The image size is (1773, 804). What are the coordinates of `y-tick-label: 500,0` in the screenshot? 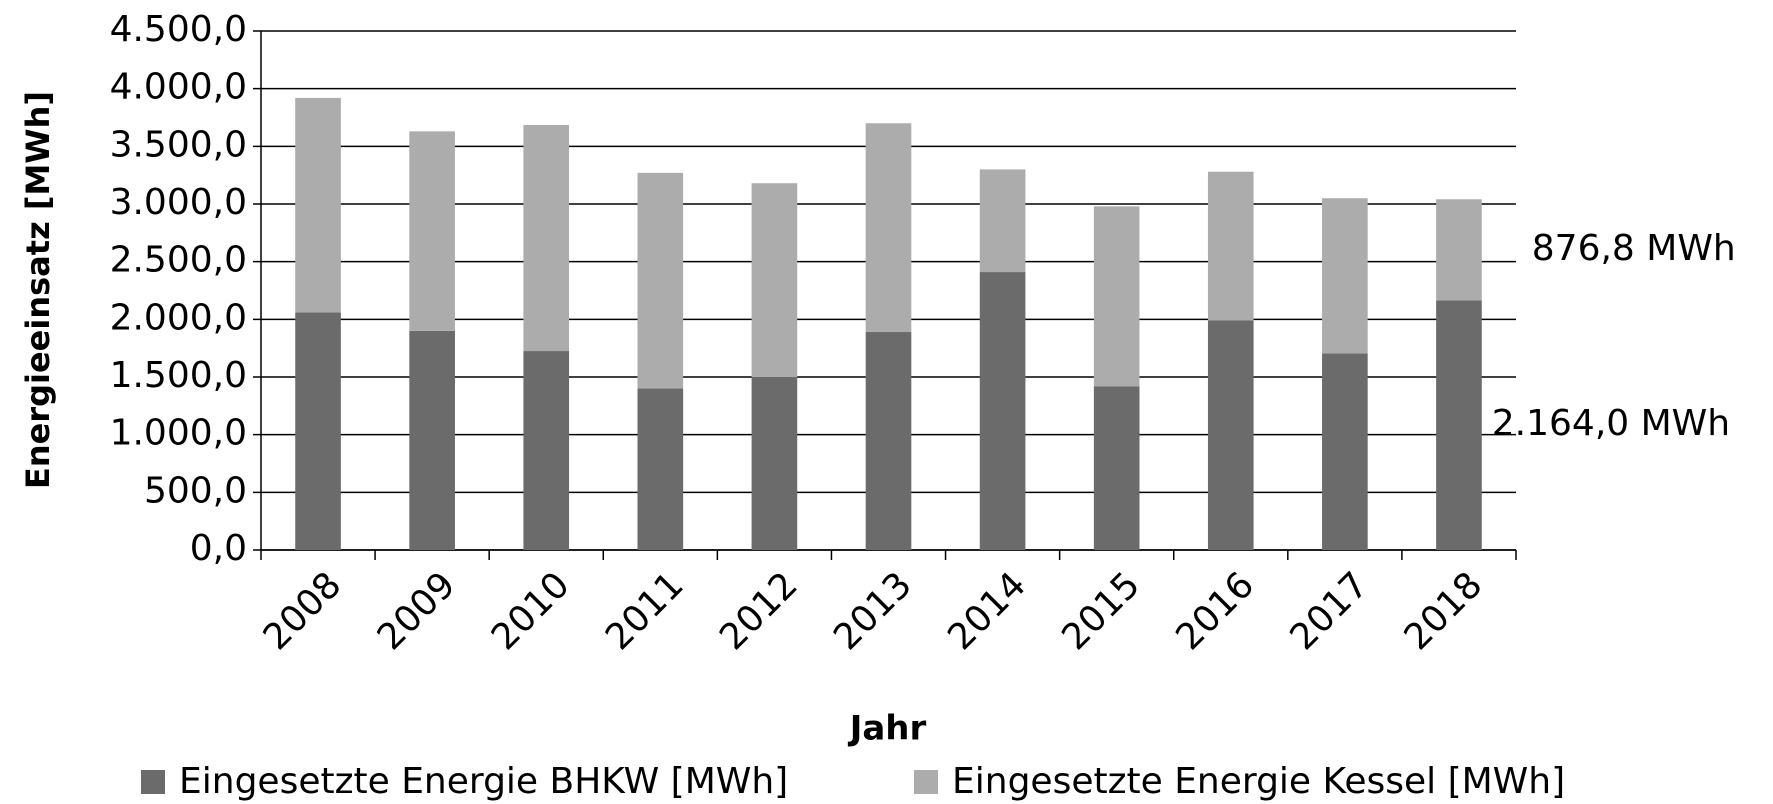 It's located at (195, 490).